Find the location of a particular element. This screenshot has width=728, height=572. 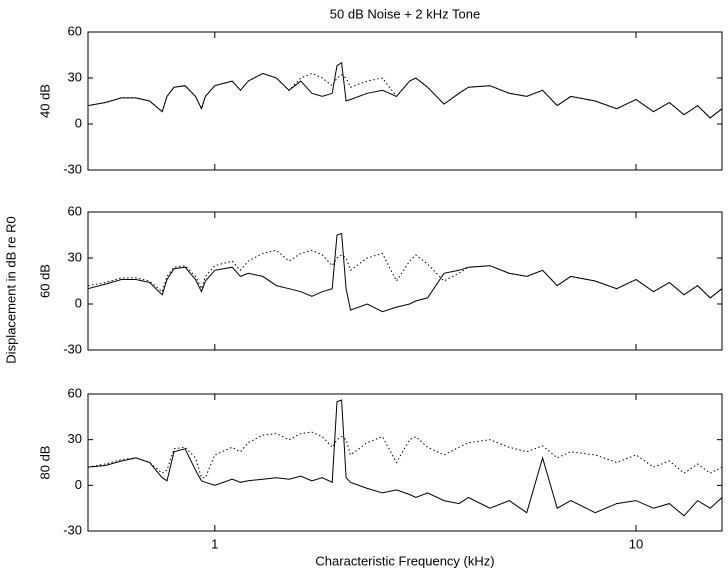

x-tick-label: 1 is located at coordinates (214, 543).